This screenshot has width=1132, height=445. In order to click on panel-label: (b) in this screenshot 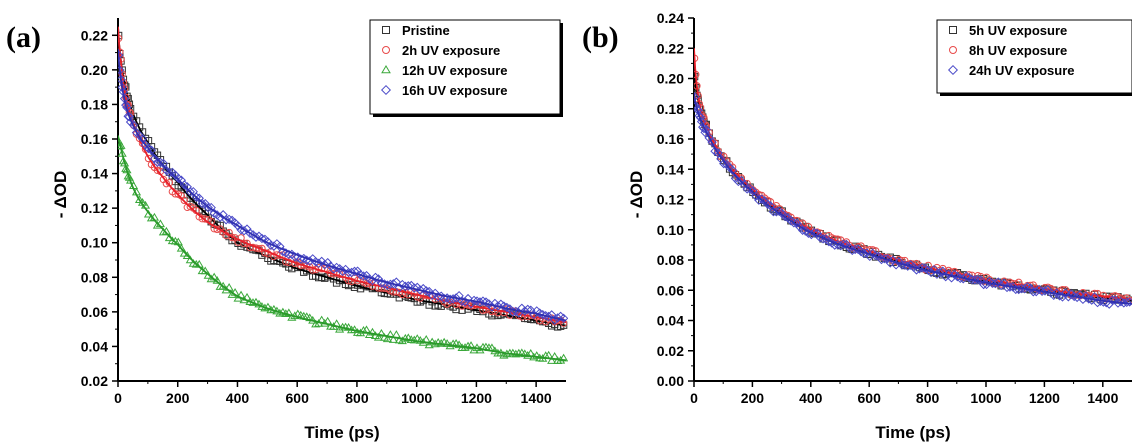, I will do `click(600, 37)`.